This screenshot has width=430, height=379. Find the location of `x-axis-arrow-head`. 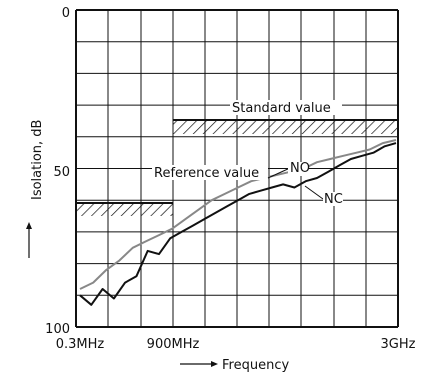

x-axis-arrow-head is located at coordinates (214, 364).